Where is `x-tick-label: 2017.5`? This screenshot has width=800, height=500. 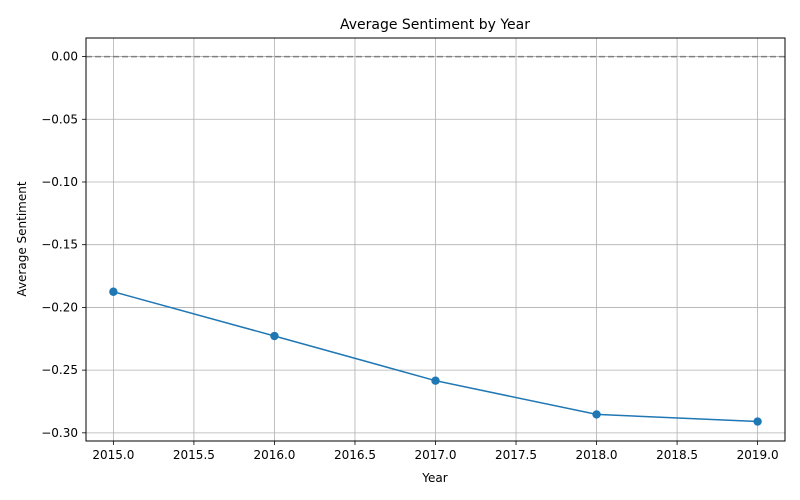 x-tick-label: 2017.5 is located at coordinates (516, 455).